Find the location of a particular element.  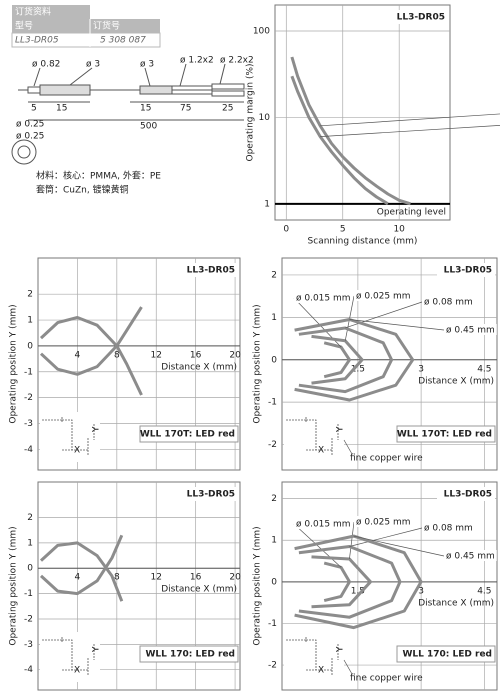

dimension: ø 0.82 is located at coordinates (46, 65).